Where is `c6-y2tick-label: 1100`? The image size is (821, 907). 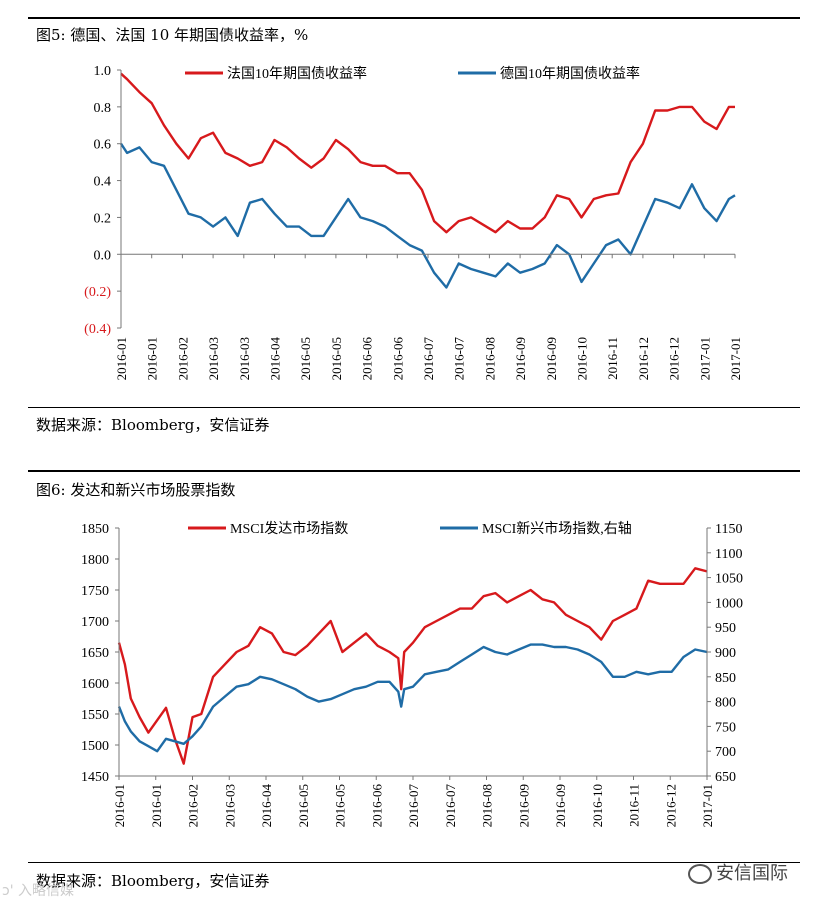 c6-y2tick-label: 1100 is located at coordinates (728, 554).